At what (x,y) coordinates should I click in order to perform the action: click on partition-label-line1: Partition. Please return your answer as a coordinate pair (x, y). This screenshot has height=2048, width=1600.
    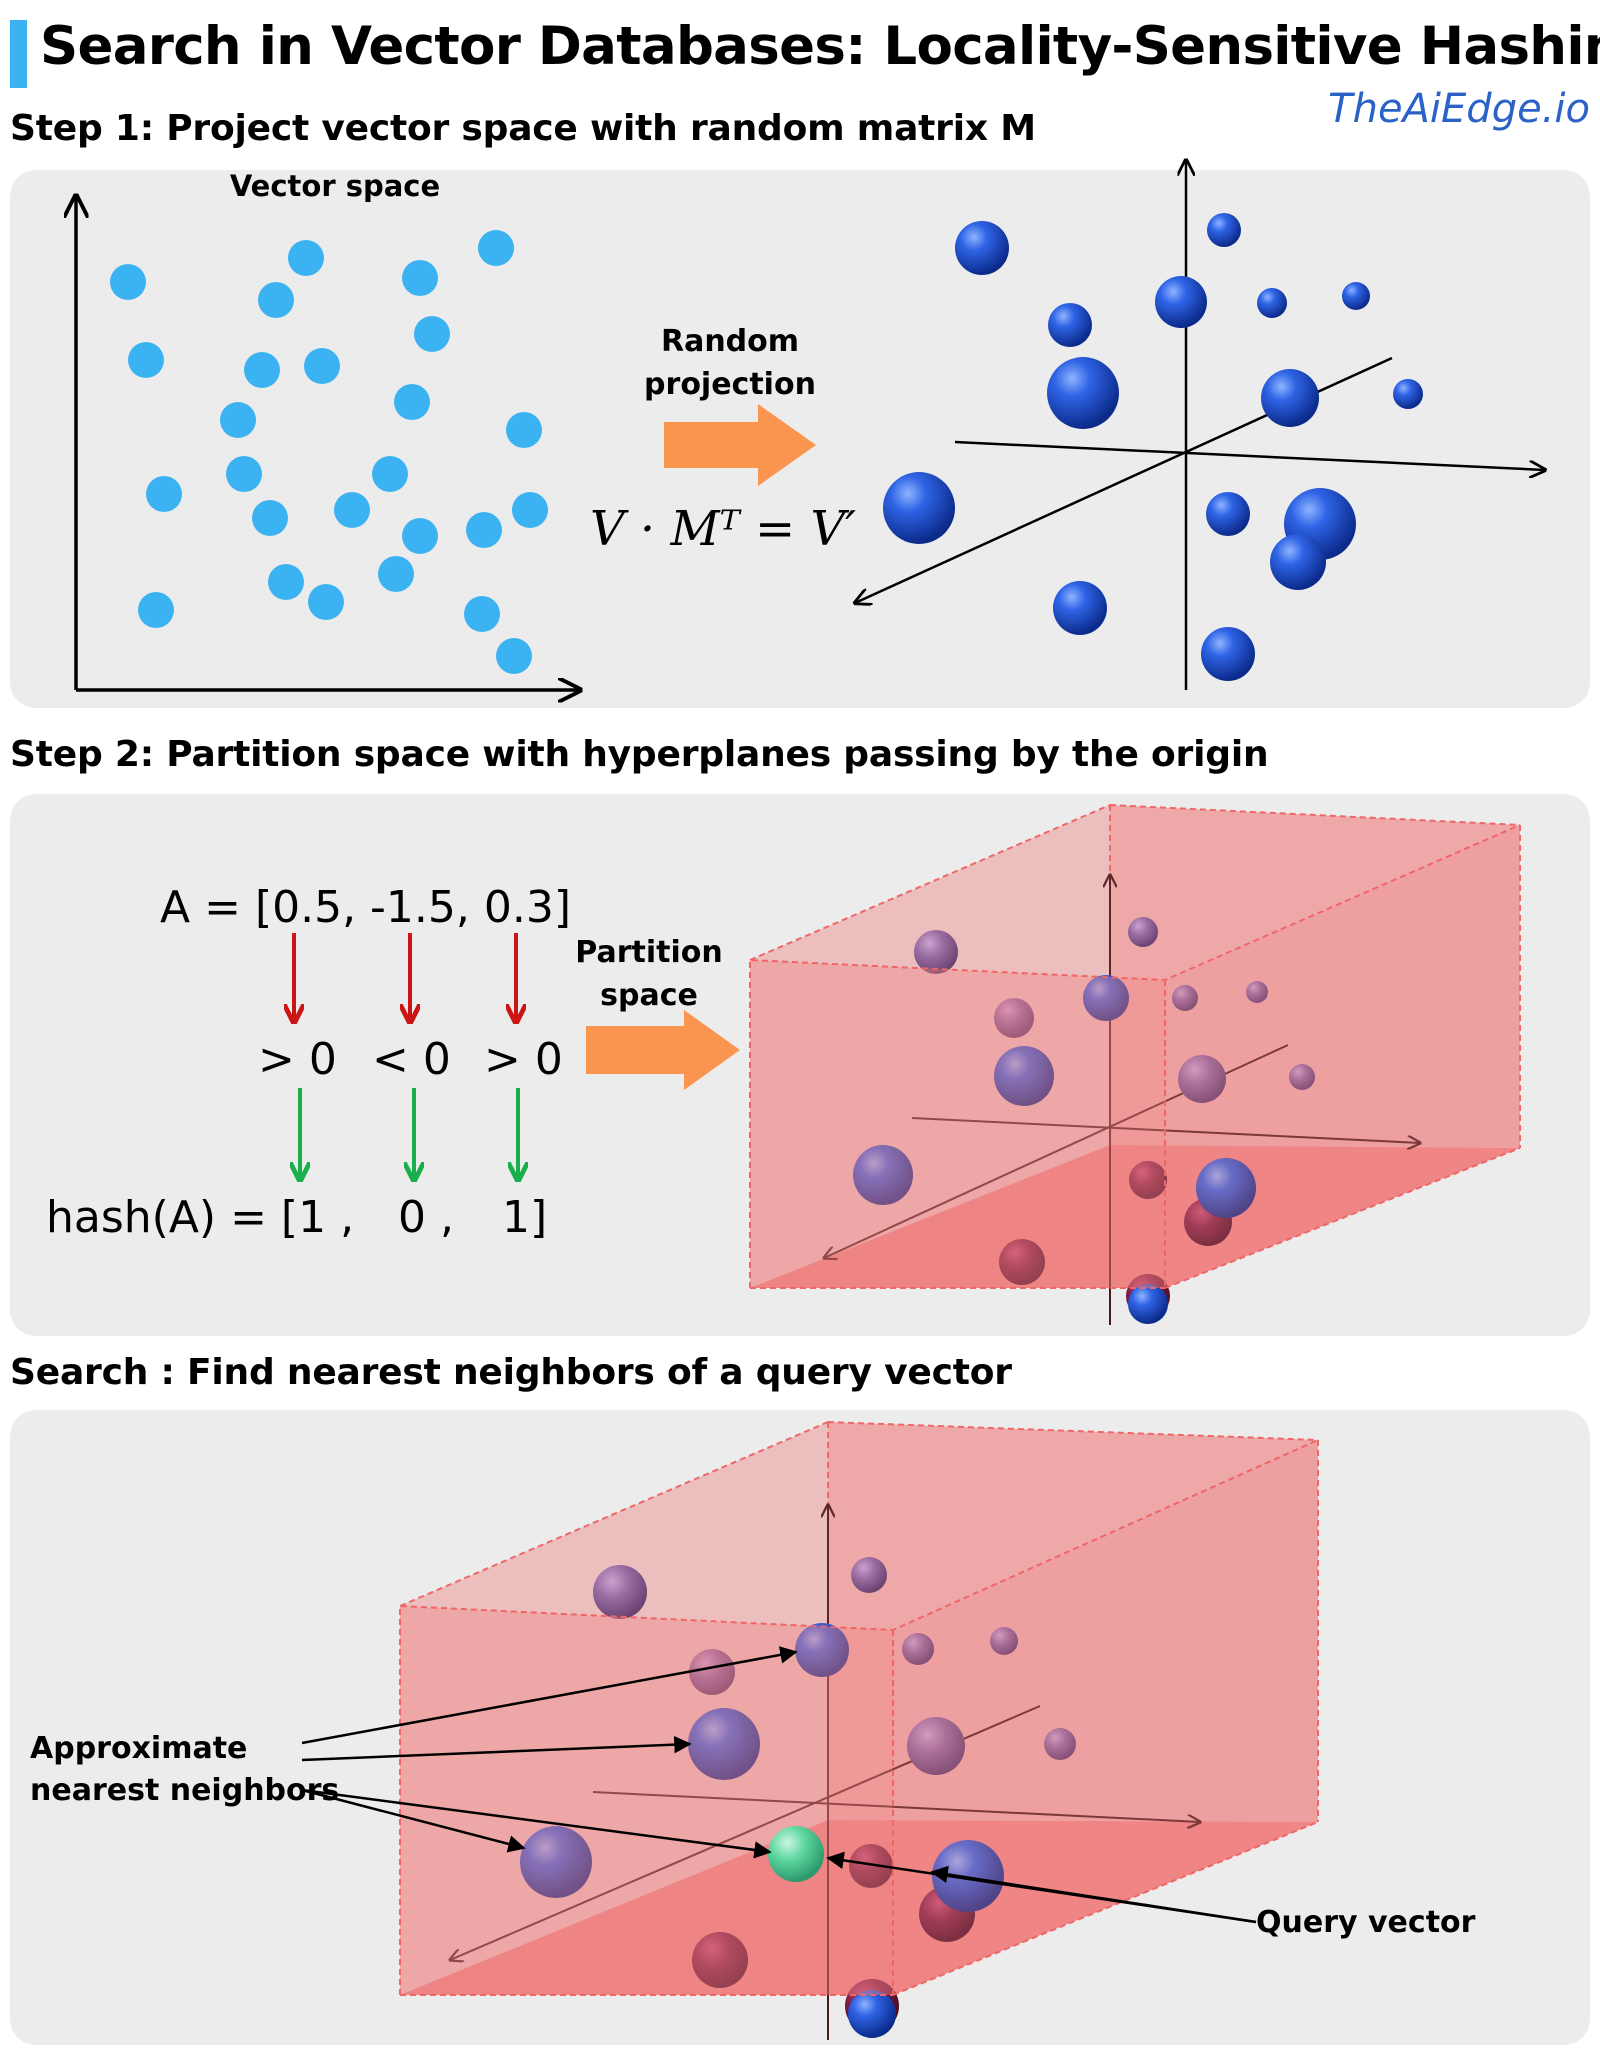
    Looking at the image, I should click on (648, 952).